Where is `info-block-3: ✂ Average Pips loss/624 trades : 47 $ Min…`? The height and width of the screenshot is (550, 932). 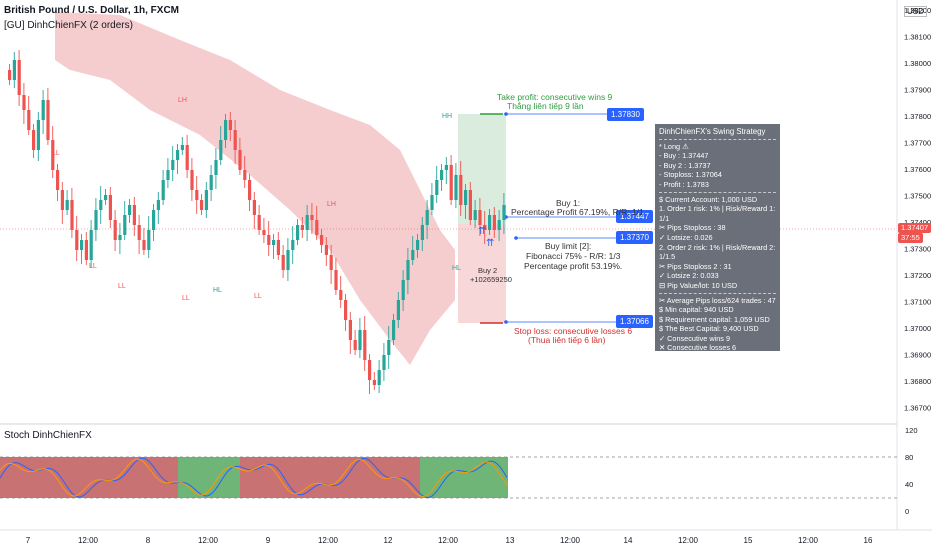 info-block-3: ✂ Average Pips loss/624 trades : 47 $ Min… is located at coordinates (717, 324).